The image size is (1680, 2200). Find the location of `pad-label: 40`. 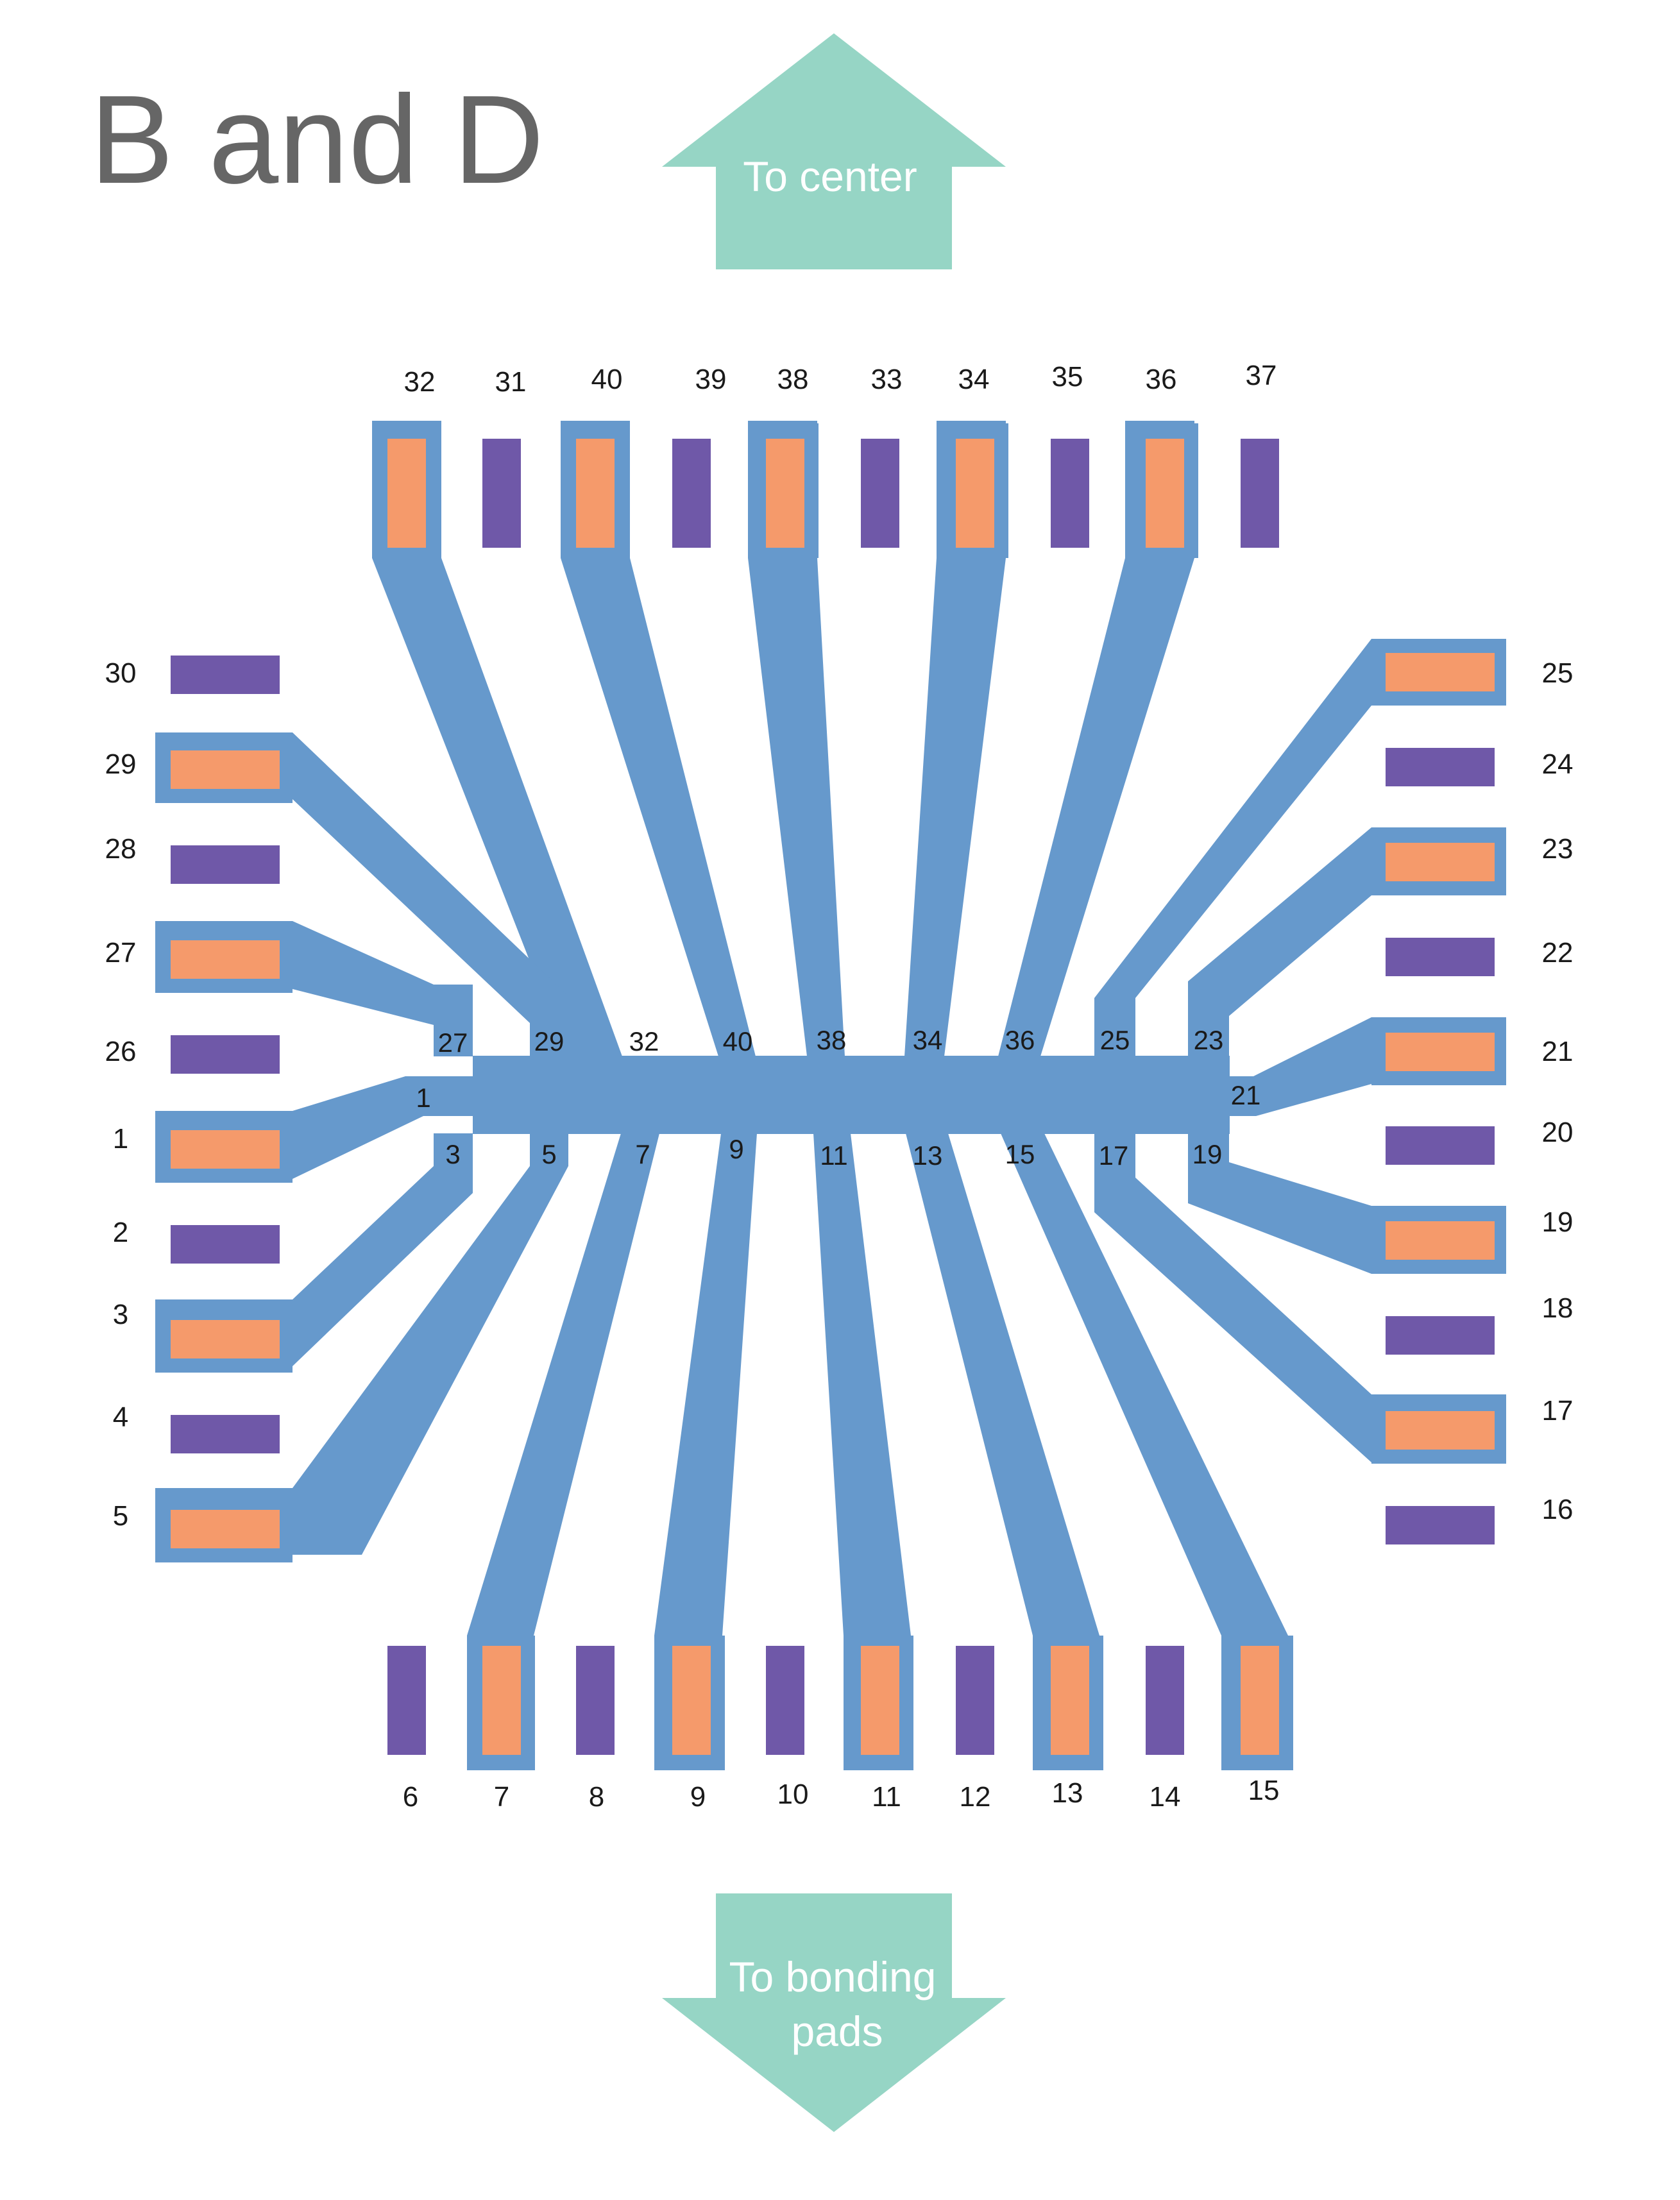

pad-label: 40 is located at coordinates (607, 379).